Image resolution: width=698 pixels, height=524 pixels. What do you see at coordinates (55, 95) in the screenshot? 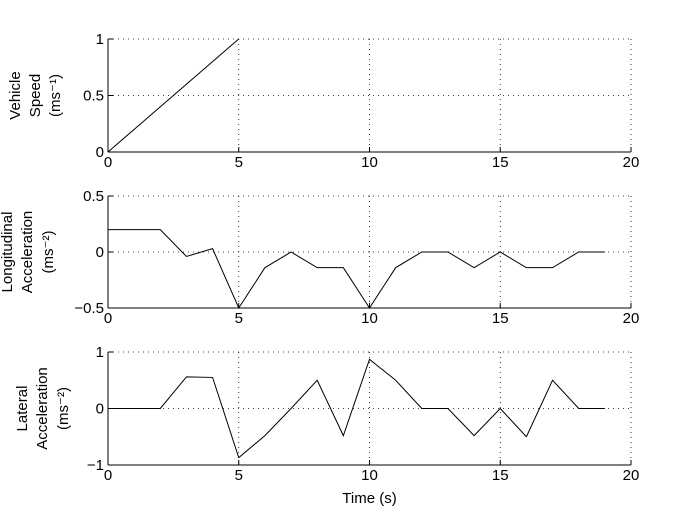
I see `y-axis-label-line: (ms⁻¹)` at bounding box center [55, 95].